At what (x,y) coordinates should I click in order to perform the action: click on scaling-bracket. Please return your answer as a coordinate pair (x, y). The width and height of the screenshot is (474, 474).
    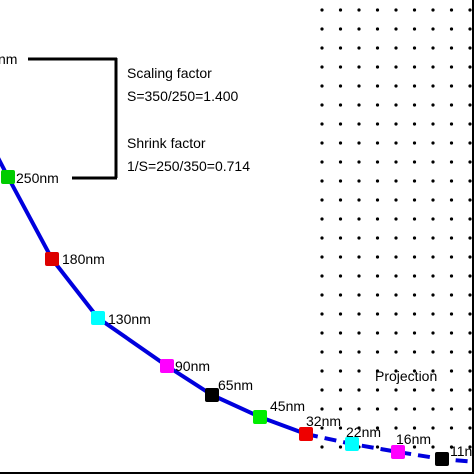
    Looking at the image, I should click on (73, 118).